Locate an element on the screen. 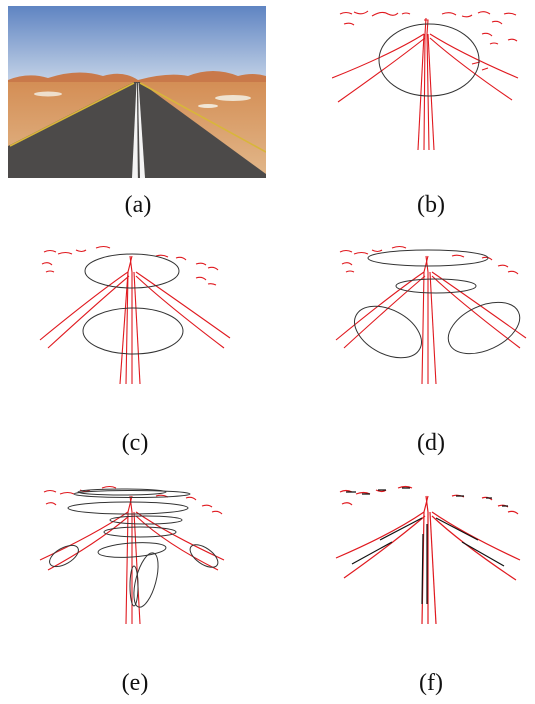 The width and height of the screenshot is (535, 704). panel-e-edges is located at coordinates (136, 555).